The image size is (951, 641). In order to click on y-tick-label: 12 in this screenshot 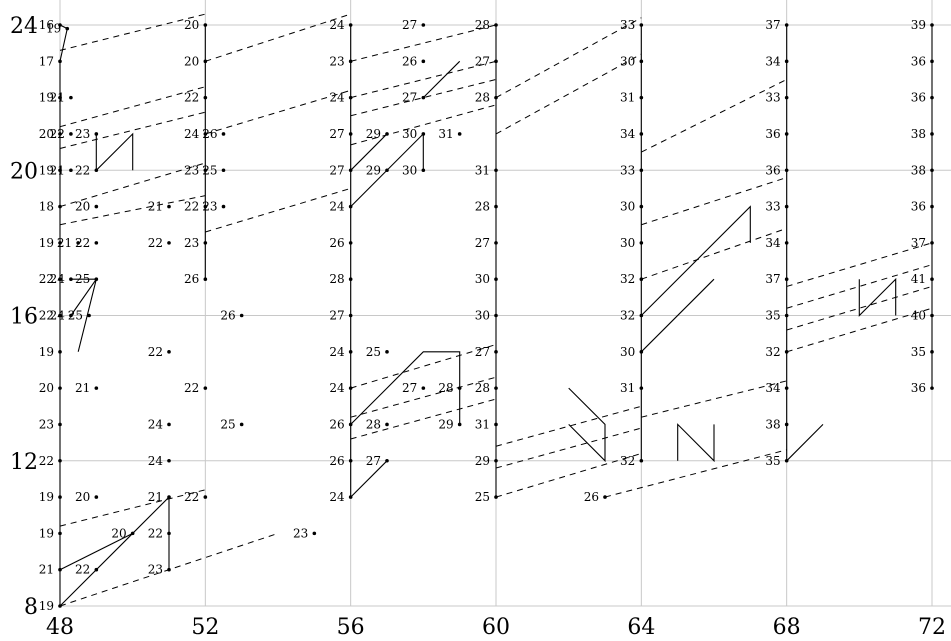, I will do `click(24, 462)`.